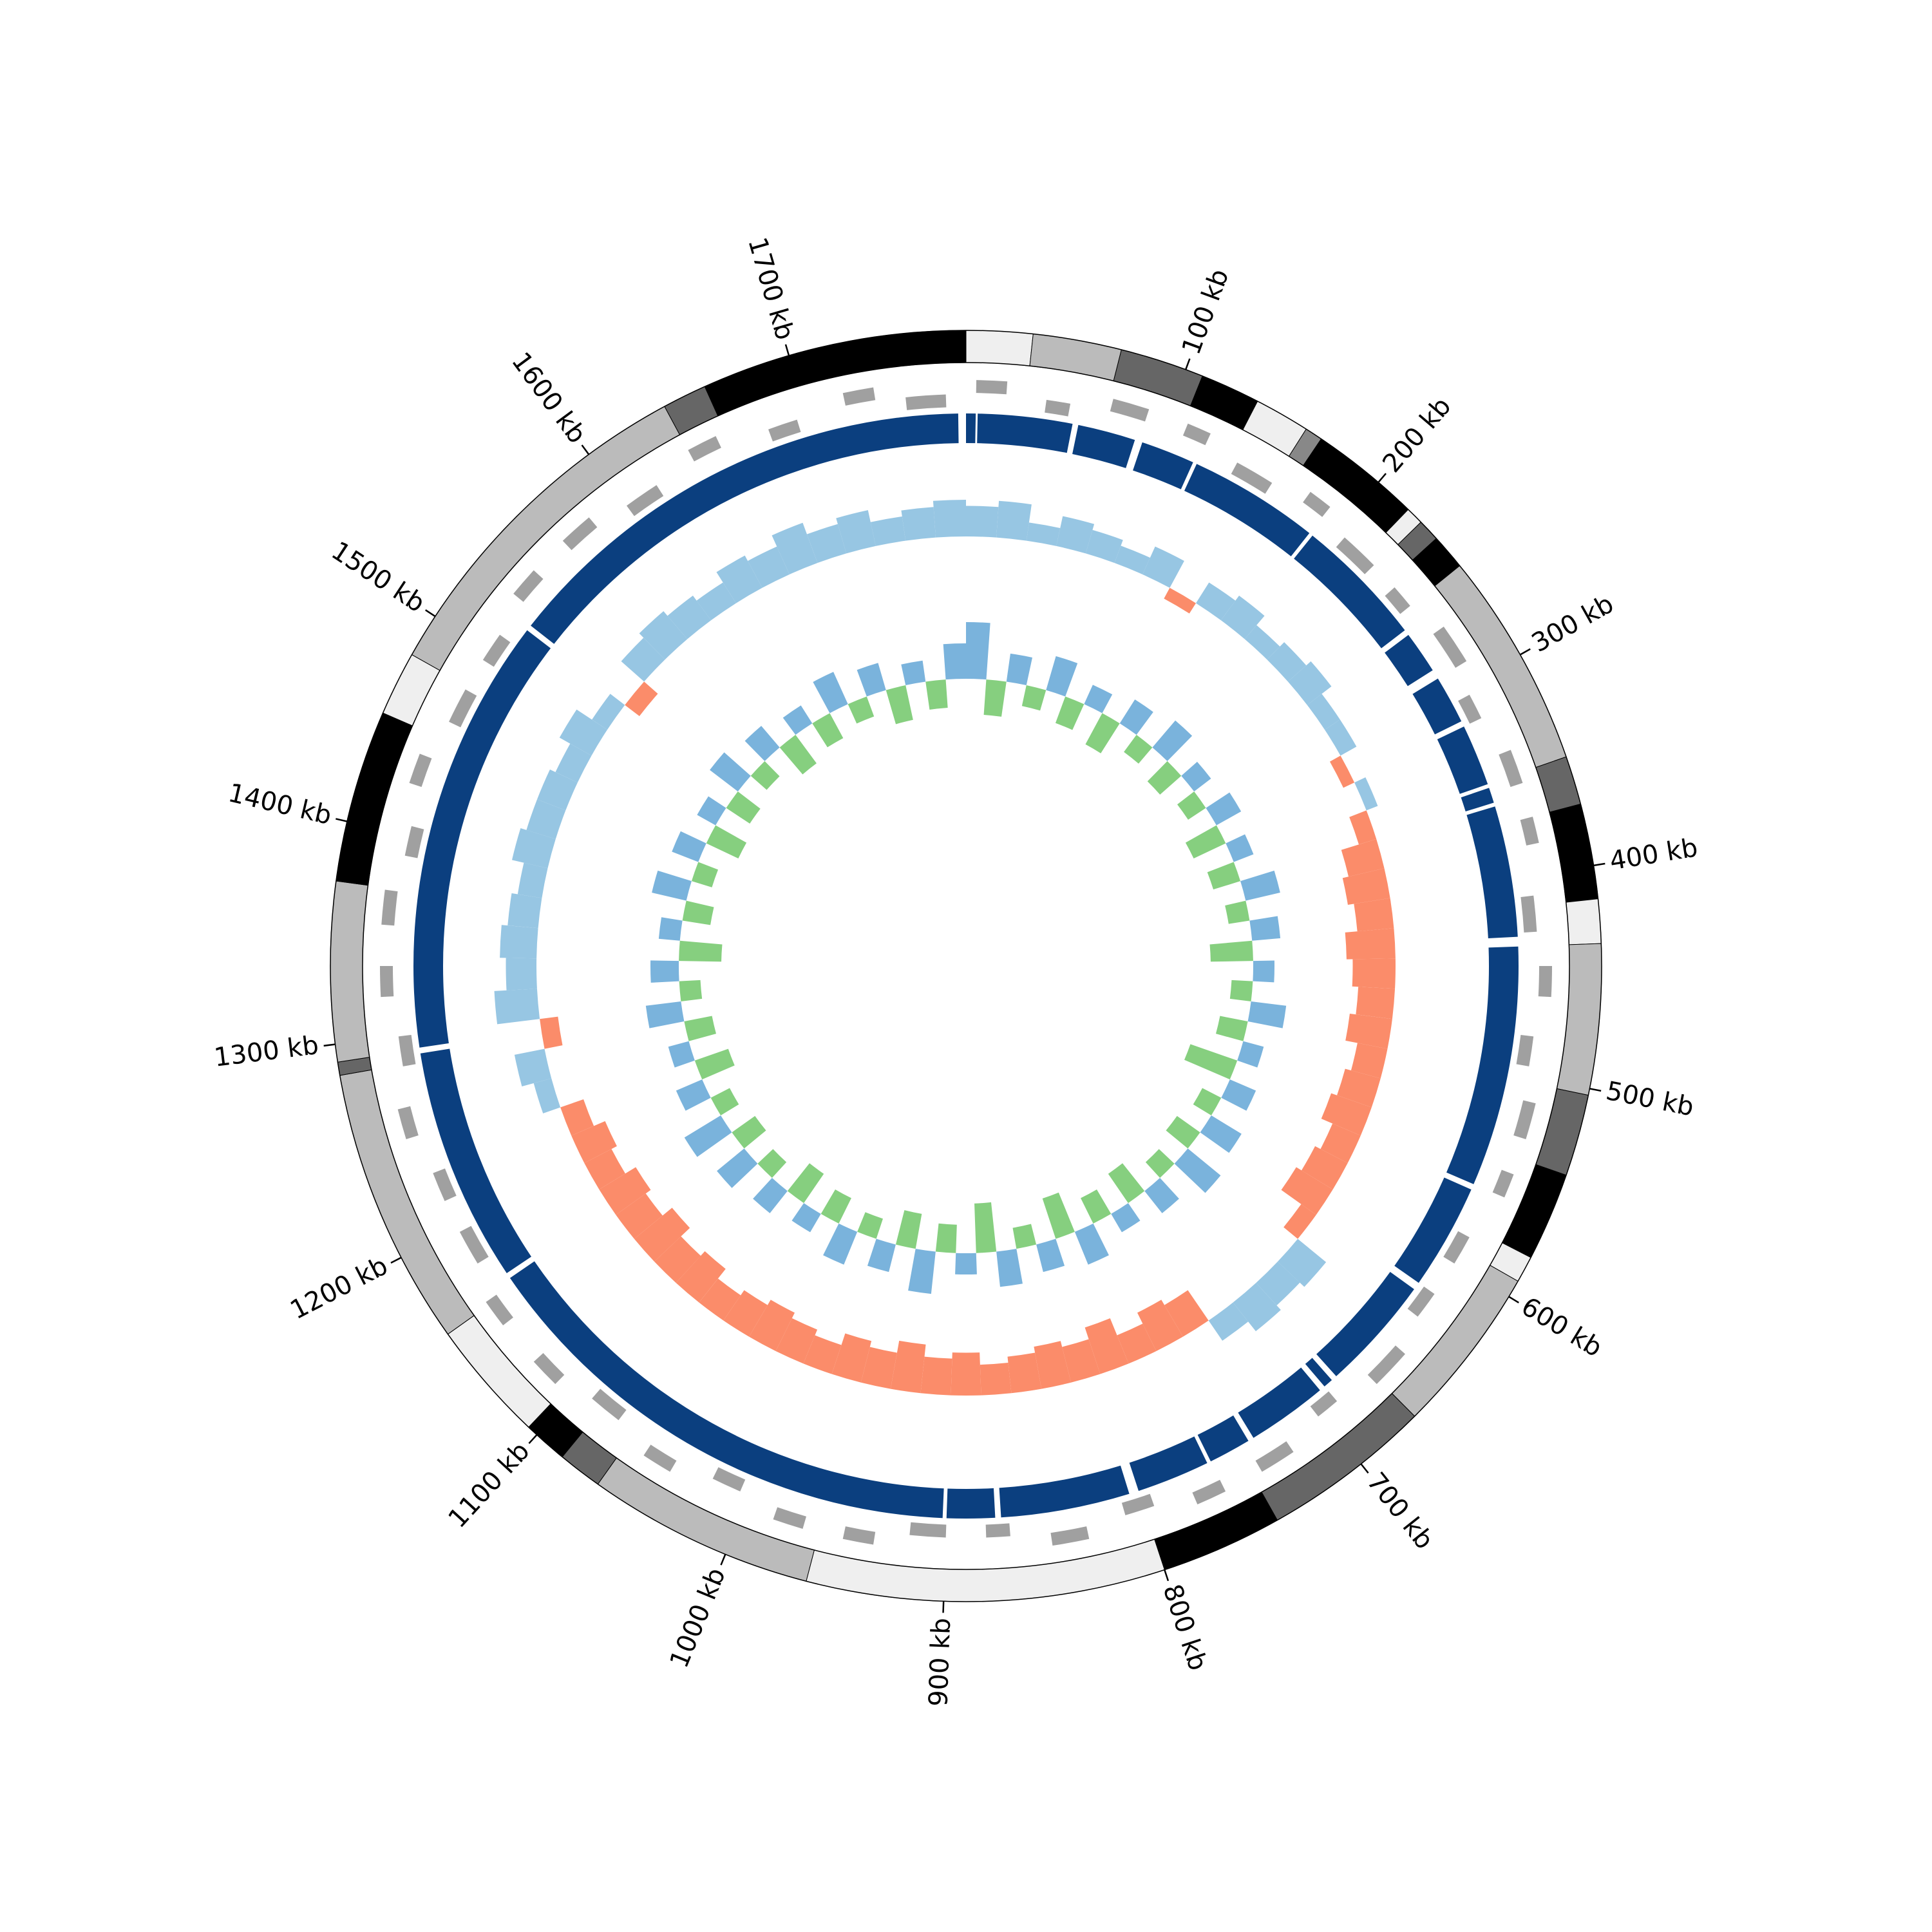 The image size is (1932, 1932). I want to click on tick-label: 1200 kb, so click(338, 1288).